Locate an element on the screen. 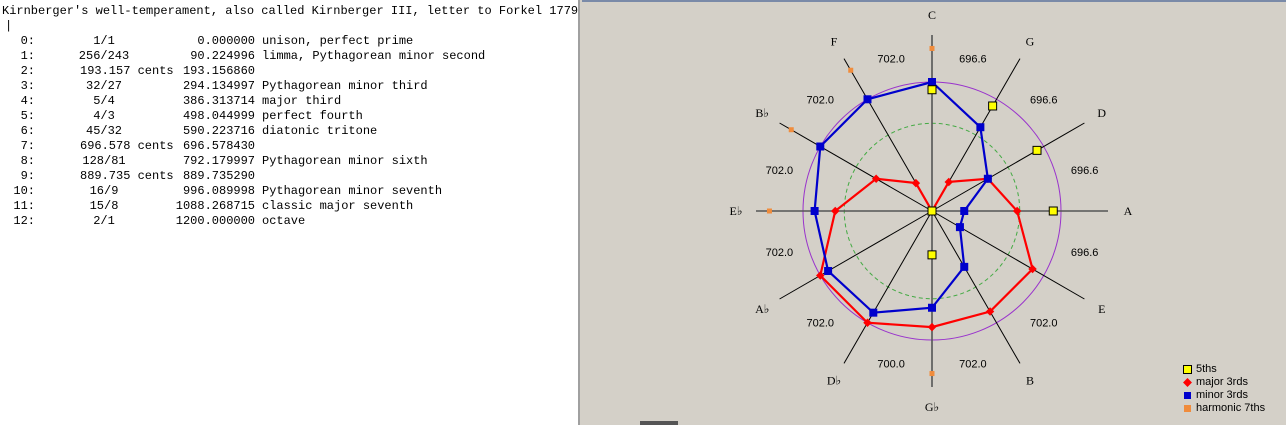  row-index: 2: is located at coordinates (27, 71).